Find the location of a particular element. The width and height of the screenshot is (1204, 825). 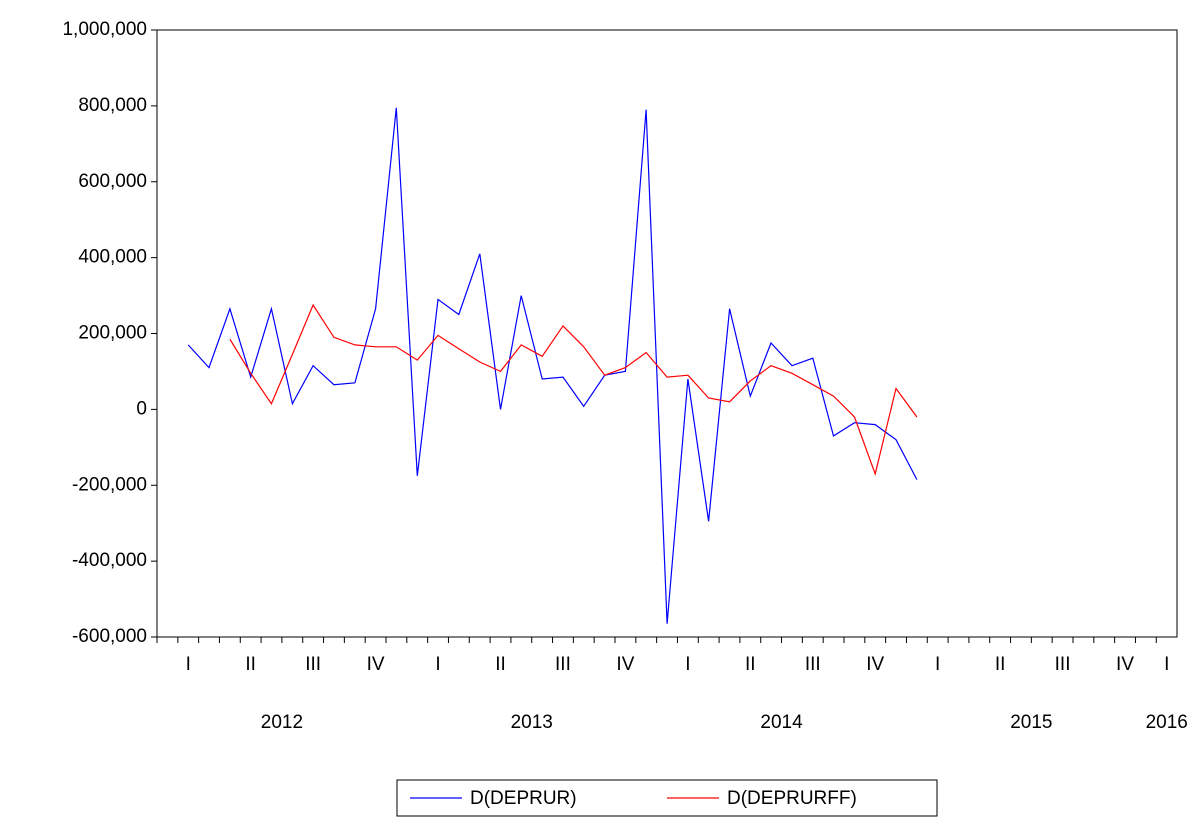

y-tick-label: 400,000 is located at coordinates (112, 257).